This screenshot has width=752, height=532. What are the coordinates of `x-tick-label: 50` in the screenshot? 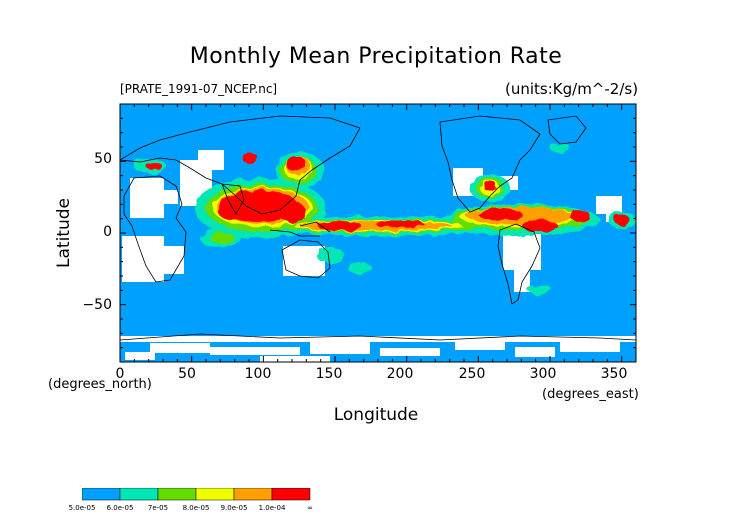 It's located at (187, 374).